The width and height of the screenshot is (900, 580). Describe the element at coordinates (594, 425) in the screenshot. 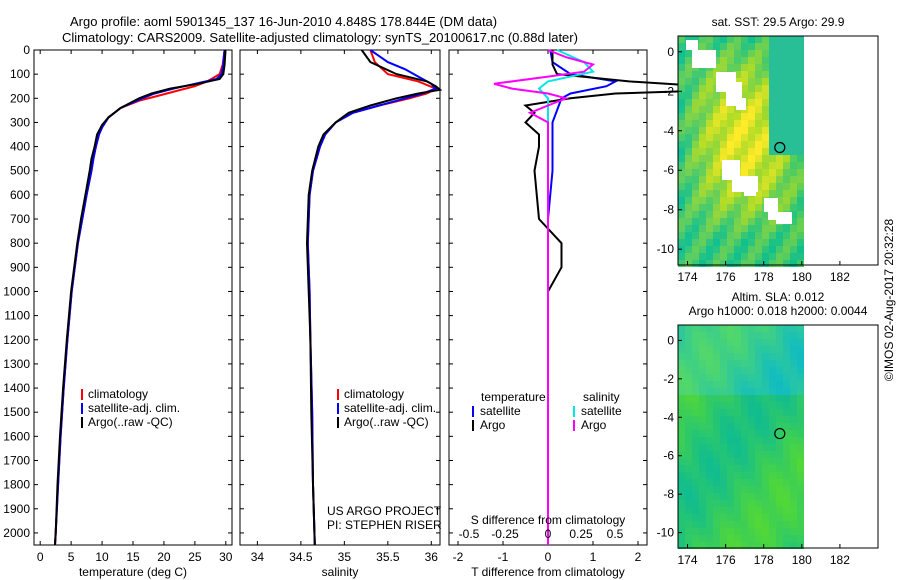

I see `legend-label: Argo` at that location.